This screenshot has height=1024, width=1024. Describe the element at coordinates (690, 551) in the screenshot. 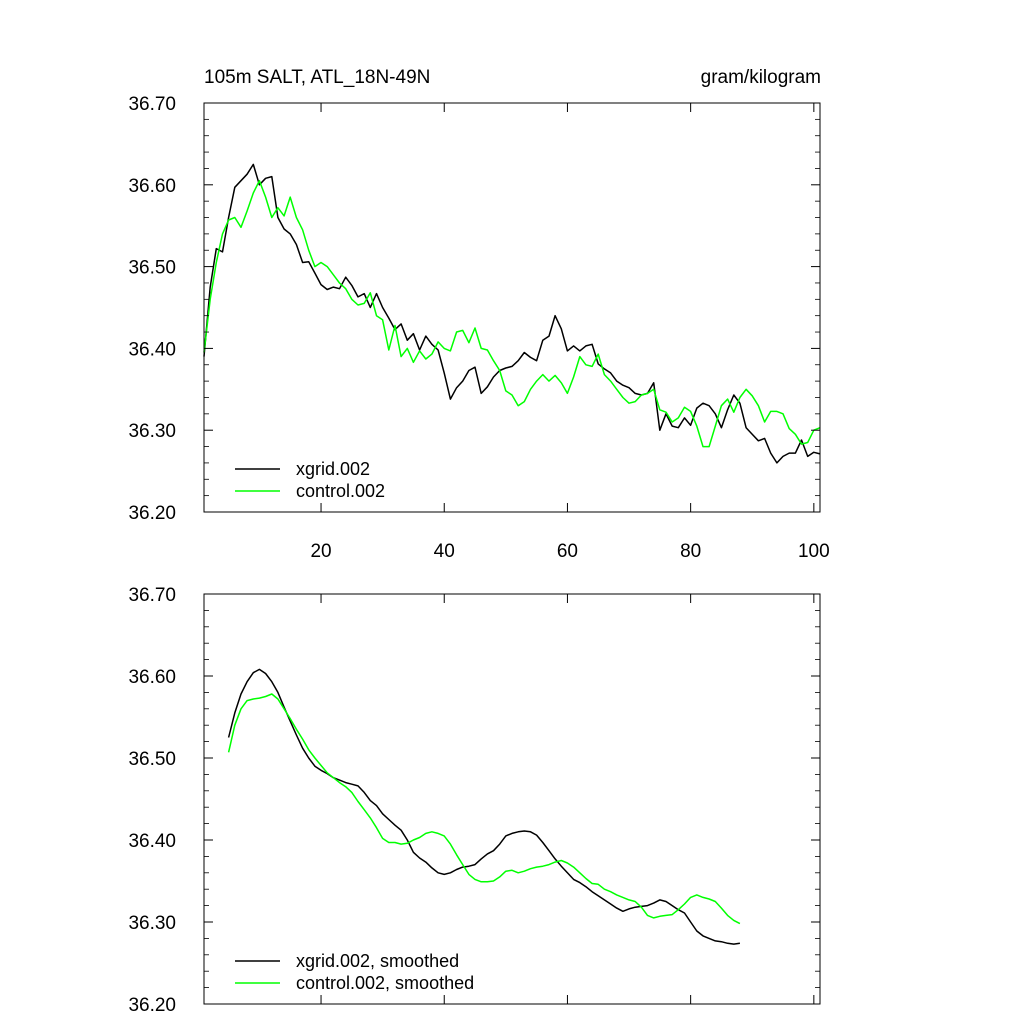

I see `top-xtick-label: 80` at that location.